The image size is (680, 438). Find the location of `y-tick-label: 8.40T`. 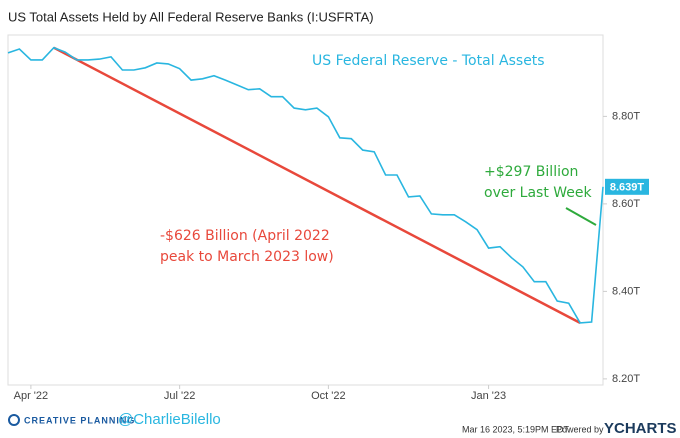

y-tick-label: 8.40T is located at coordinates (626, 291).